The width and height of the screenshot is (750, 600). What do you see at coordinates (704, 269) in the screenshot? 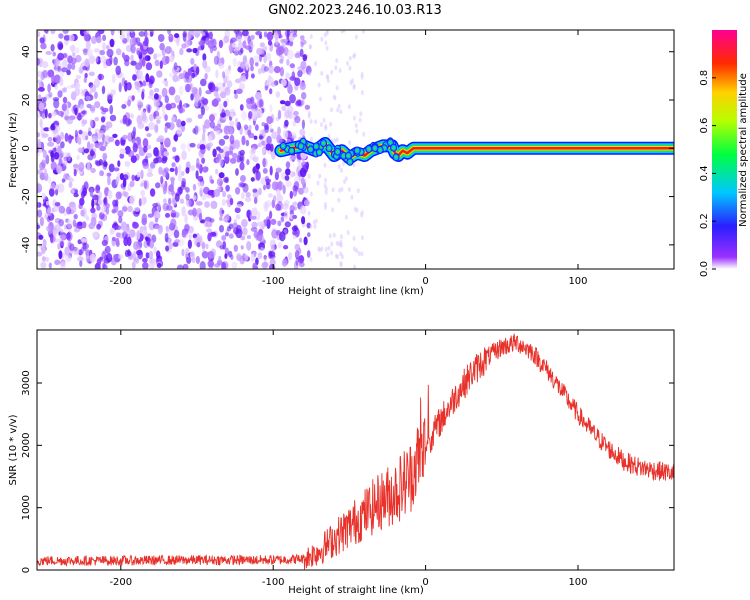
I see `colorbar-tick-label: 0.0` at bounding box center [704, 269].